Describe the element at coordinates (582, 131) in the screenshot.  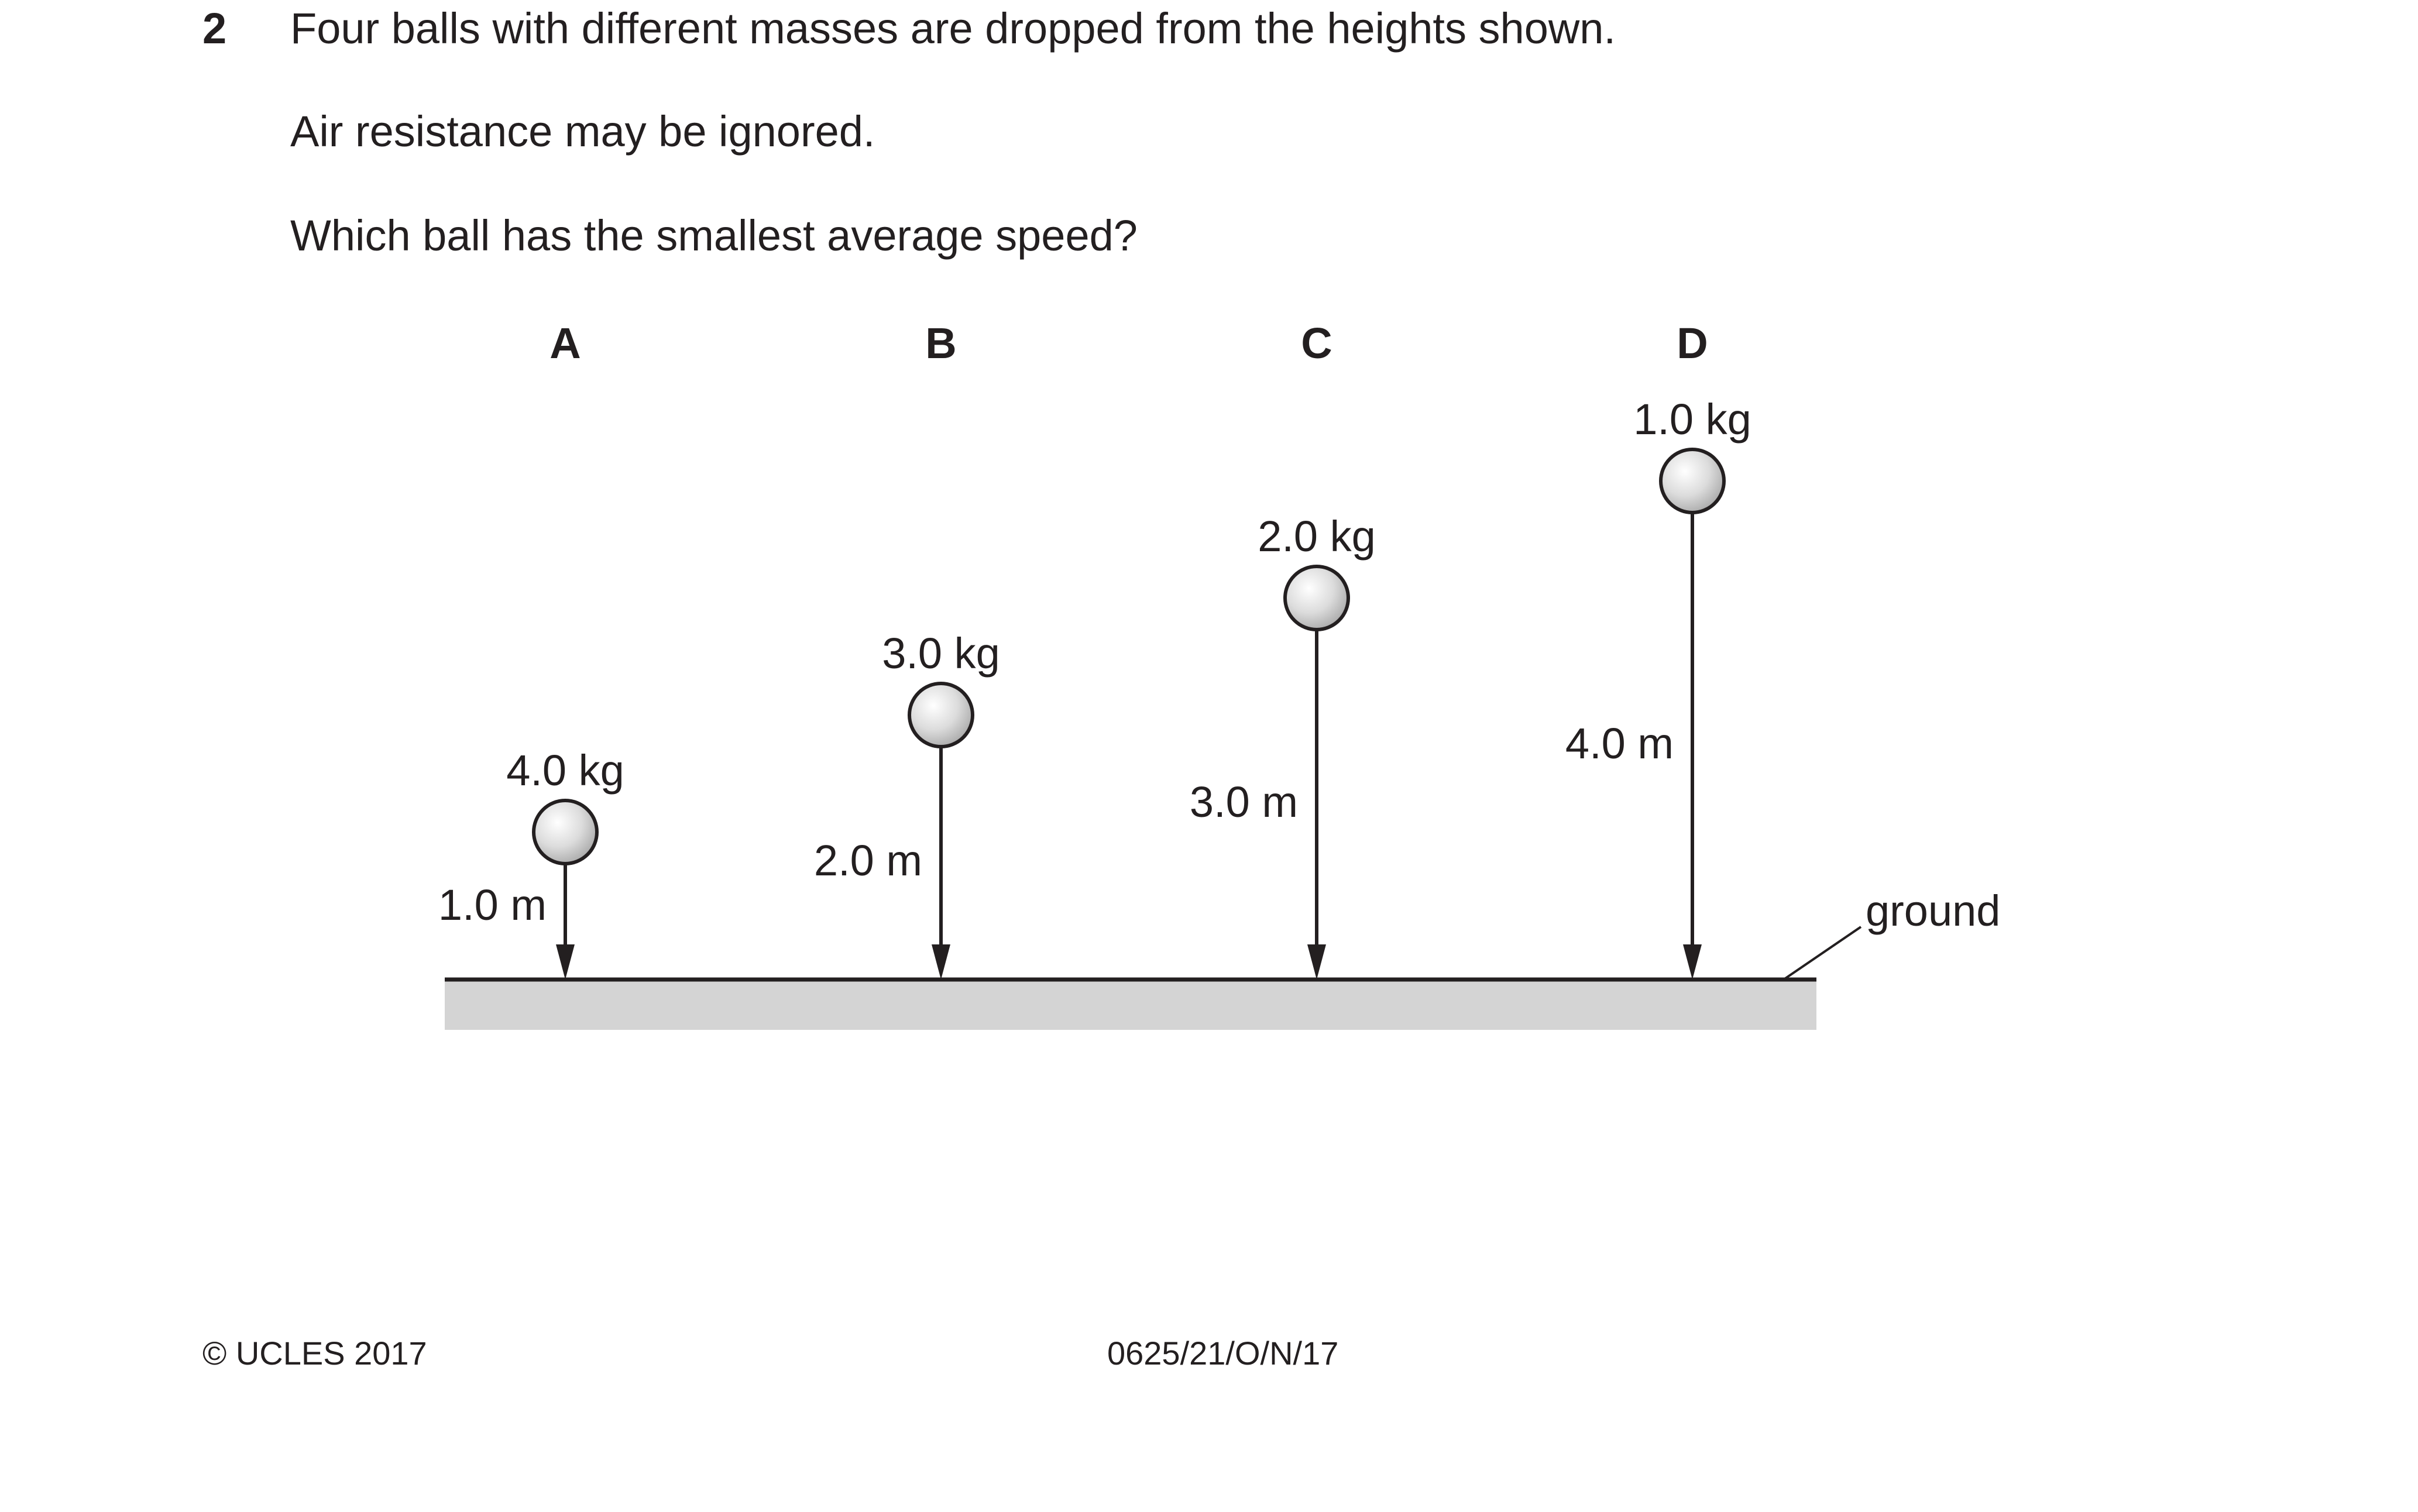
I see `question-line: Air resistance may be ignored.` at that location.